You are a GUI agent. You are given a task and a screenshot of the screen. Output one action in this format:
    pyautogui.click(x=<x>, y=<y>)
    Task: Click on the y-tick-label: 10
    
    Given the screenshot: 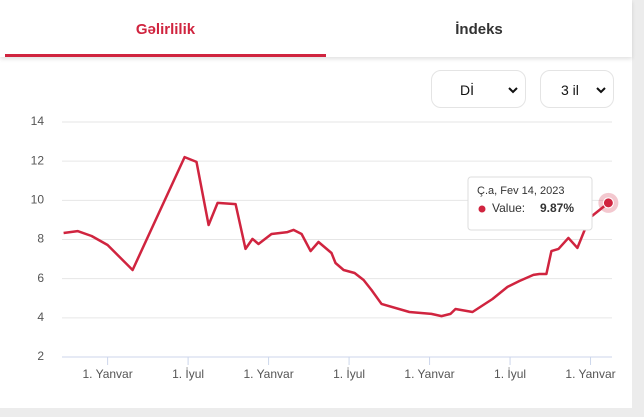 What is the action you would take?
    pyautogui.click(x=38, y=200)
    